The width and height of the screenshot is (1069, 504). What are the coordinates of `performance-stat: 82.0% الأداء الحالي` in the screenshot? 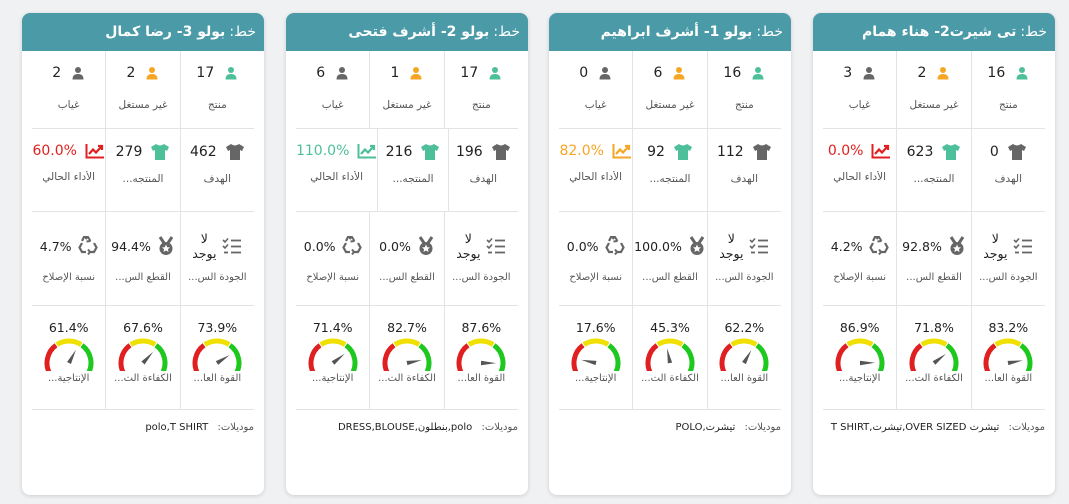 It's located at (596, 170).